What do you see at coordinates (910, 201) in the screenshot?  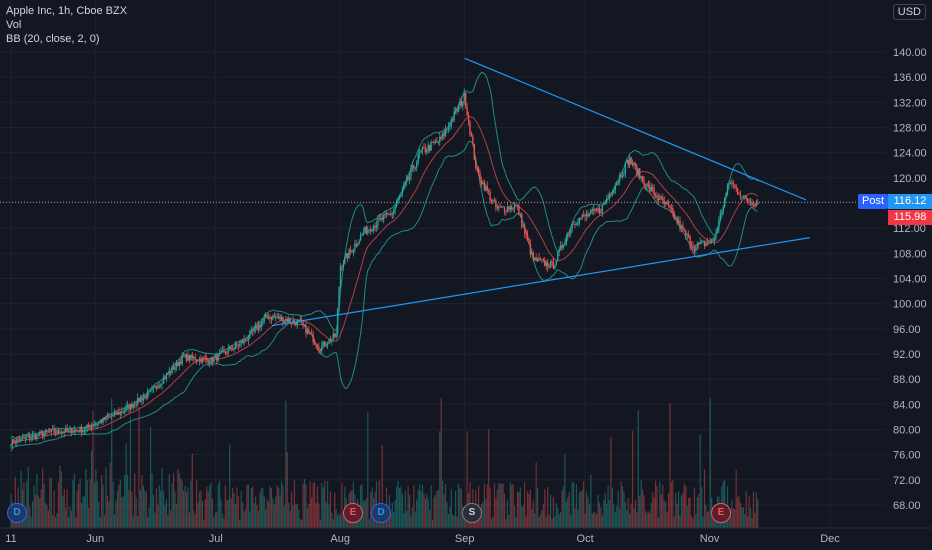 I see `post-market-price-label: 116.12` at bounding box center [910, 201].